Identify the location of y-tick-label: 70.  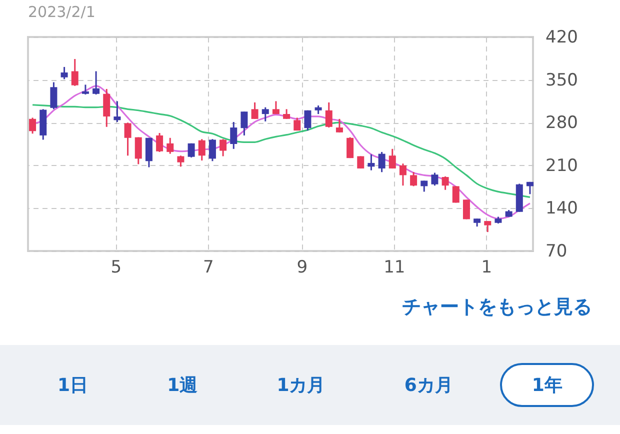
(557, 252).